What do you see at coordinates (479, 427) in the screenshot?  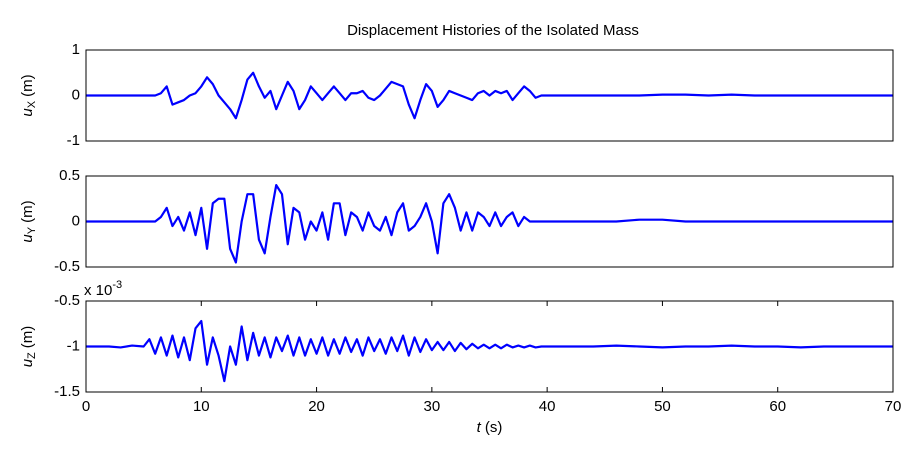 I see `x-label-symbol: t` at bounding box center [479, 427].